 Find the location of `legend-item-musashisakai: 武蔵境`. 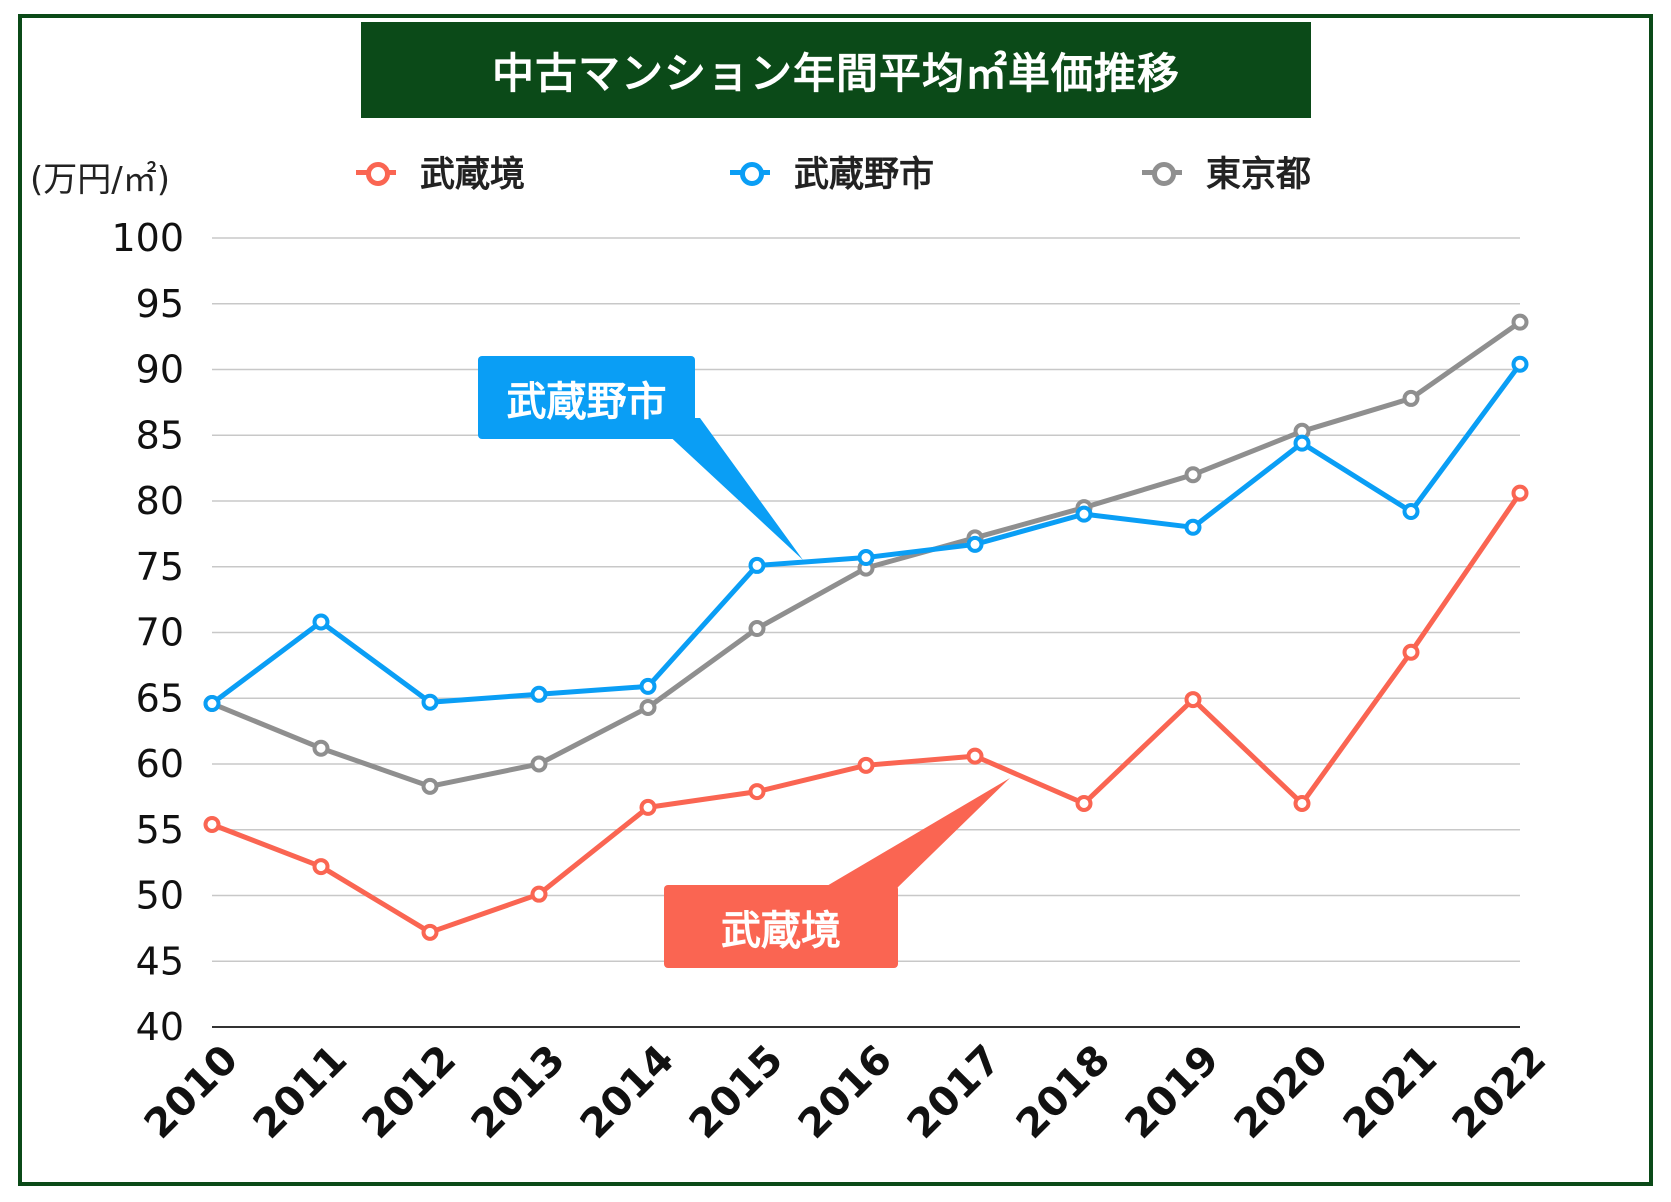

legend-item-musashisakai: 武蔵境 is located at coordinates (440, 171).